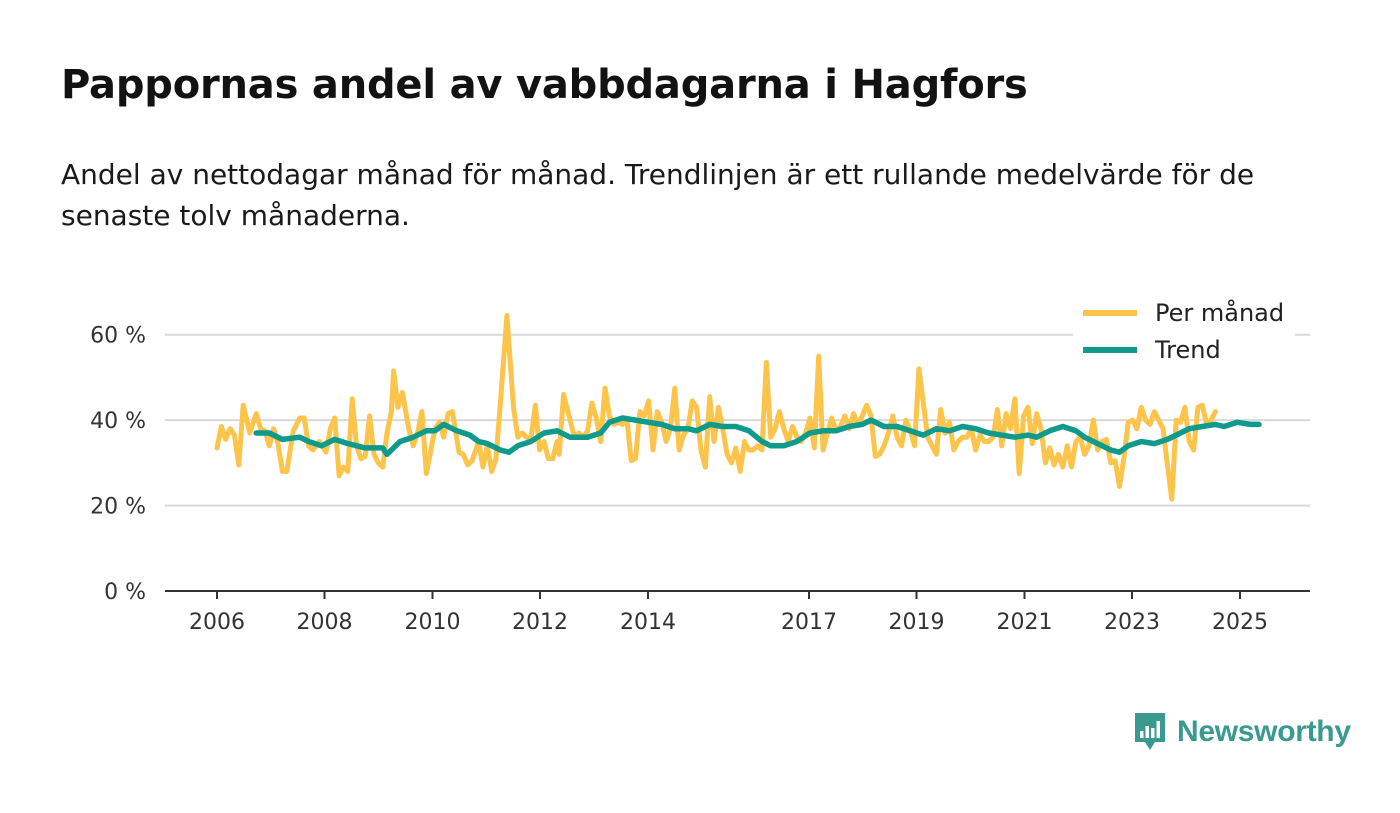 Image resolution: width=1400 pixels, height=813 pixels. I want to click on x-tick-label: 2008, so click(325, 622).